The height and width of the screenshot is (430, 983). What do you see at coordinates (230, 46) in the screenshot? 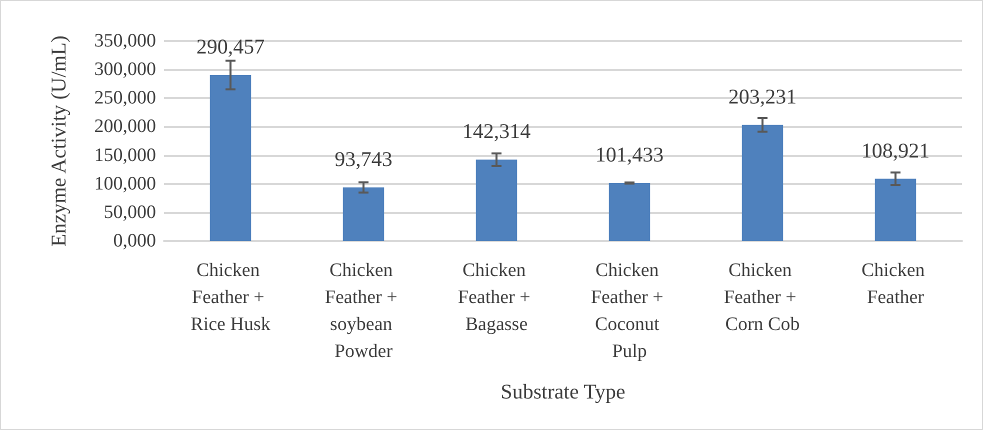
I see `data-label: 290,457` at bounding box center [230, 46].